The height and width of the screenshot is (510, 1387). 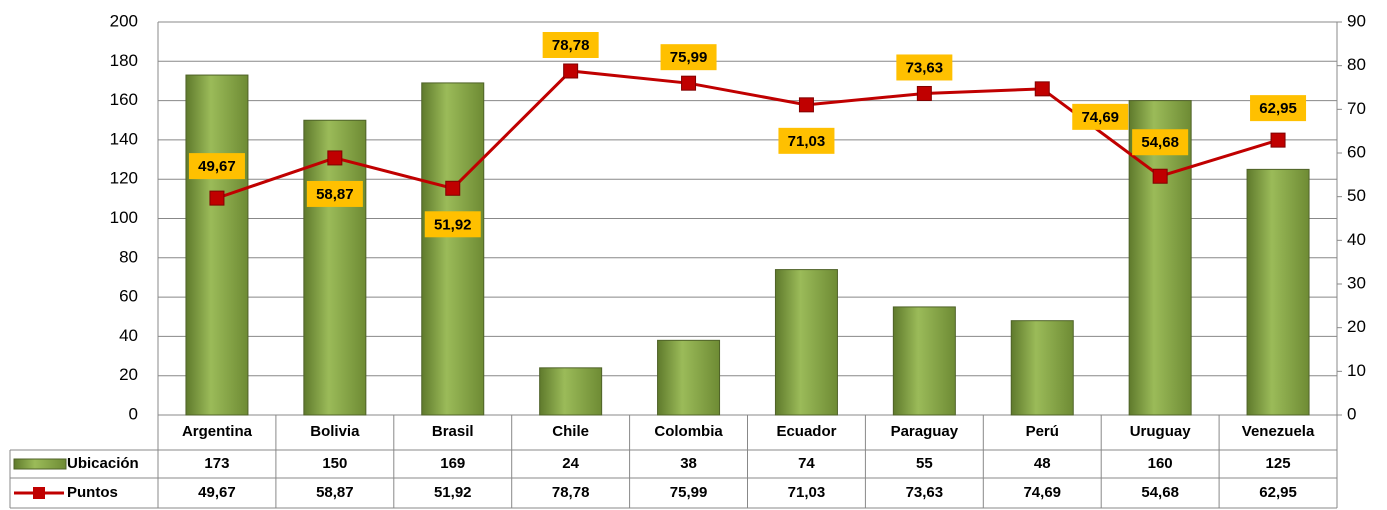 I want to click on x-tick-label: Brasil, so click(x=453, y=431).